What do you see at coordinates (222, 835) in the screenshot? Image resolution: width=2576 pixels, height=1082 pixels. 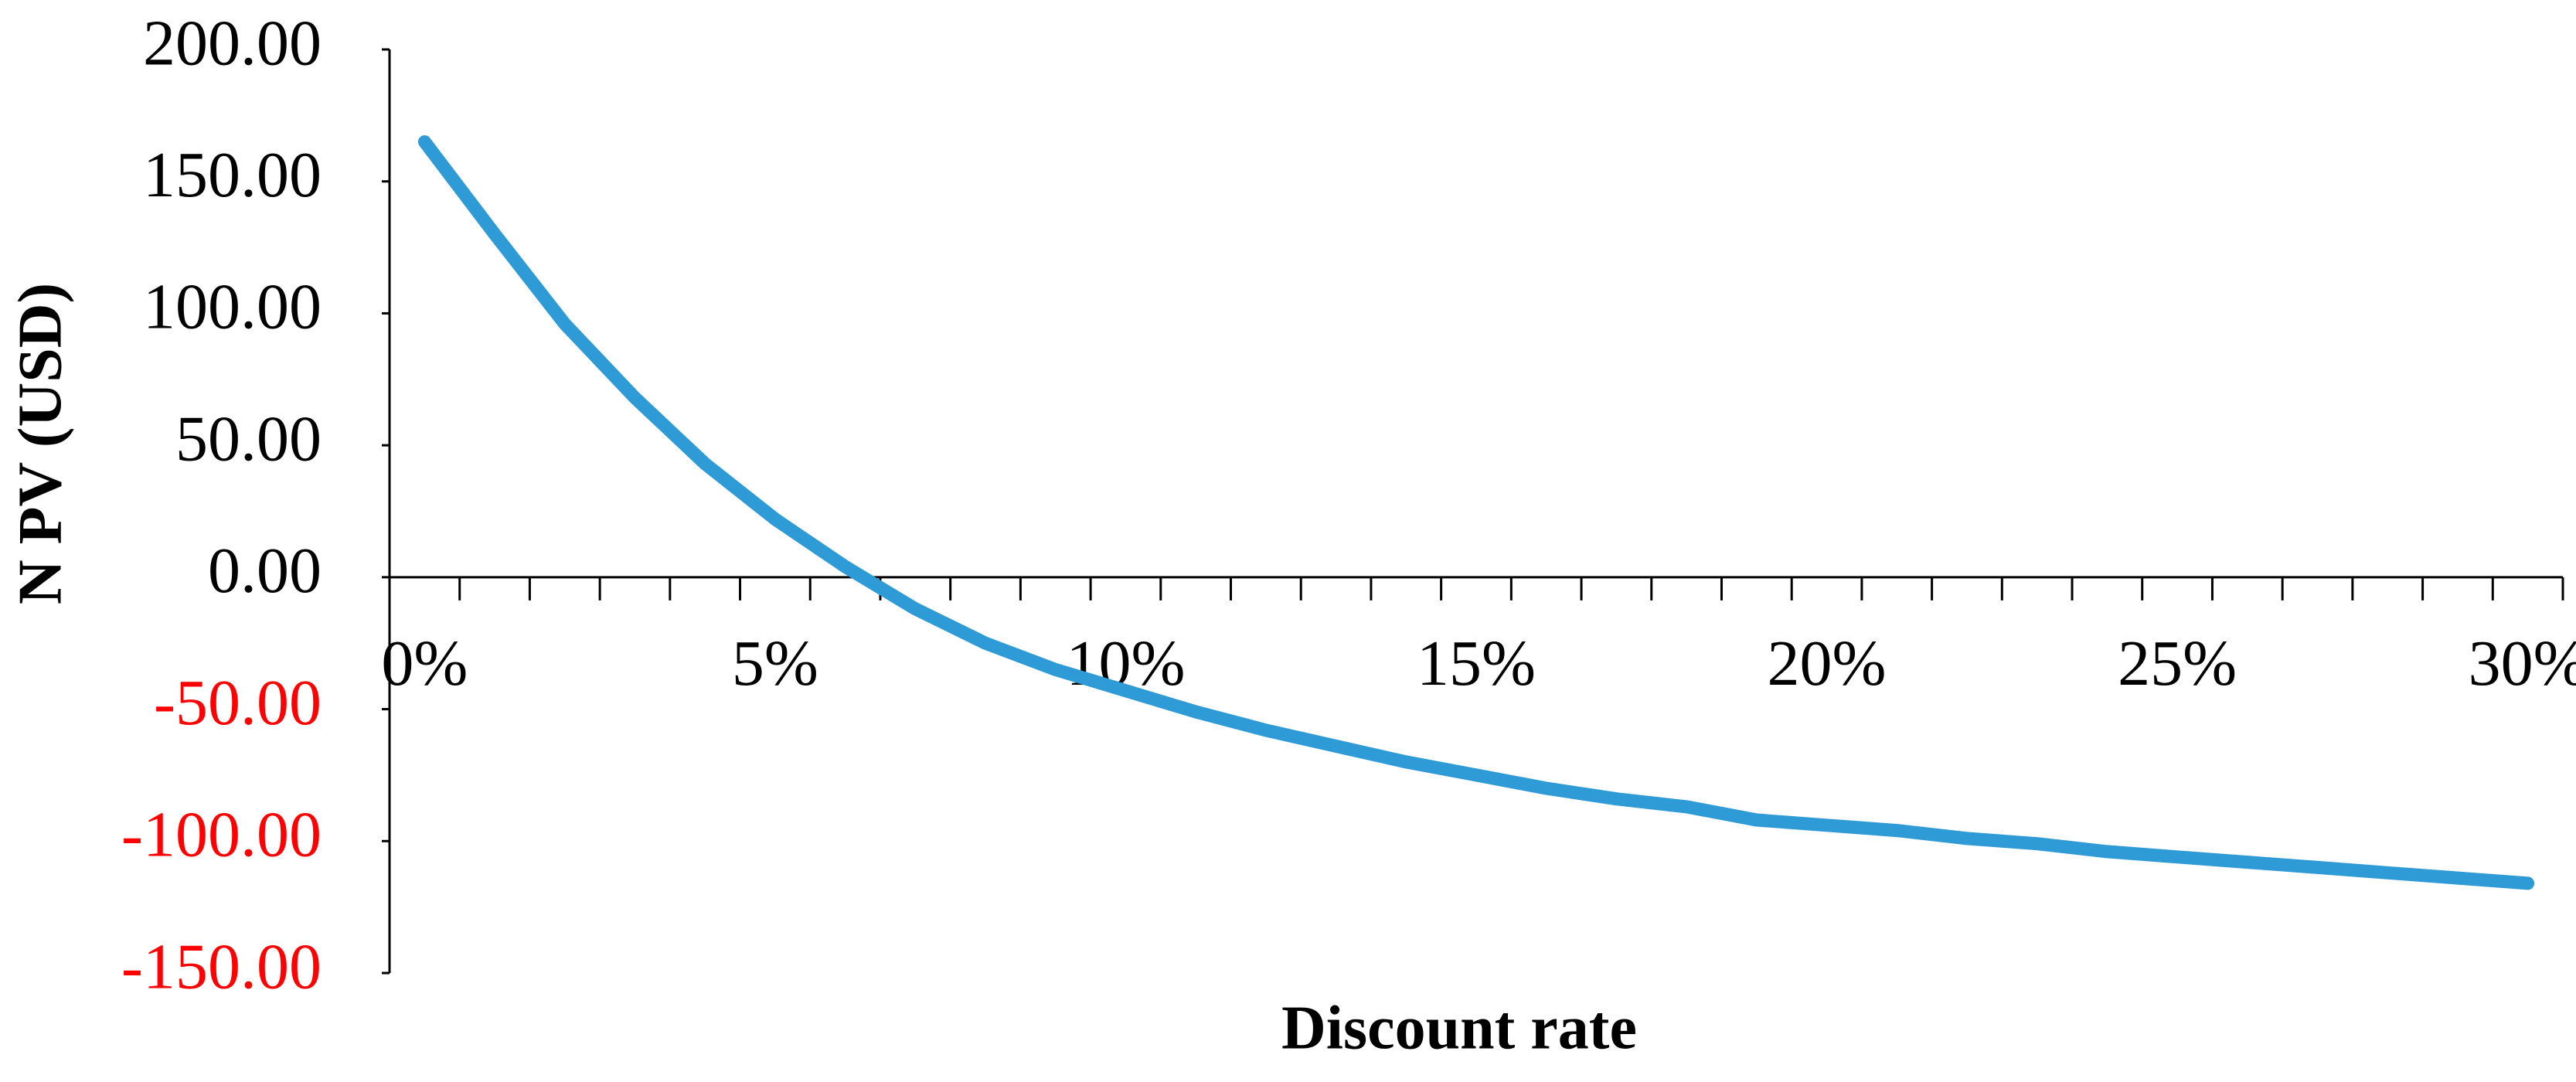 I see `y-tick-label: -100.00` at bounding box center [222, 835].